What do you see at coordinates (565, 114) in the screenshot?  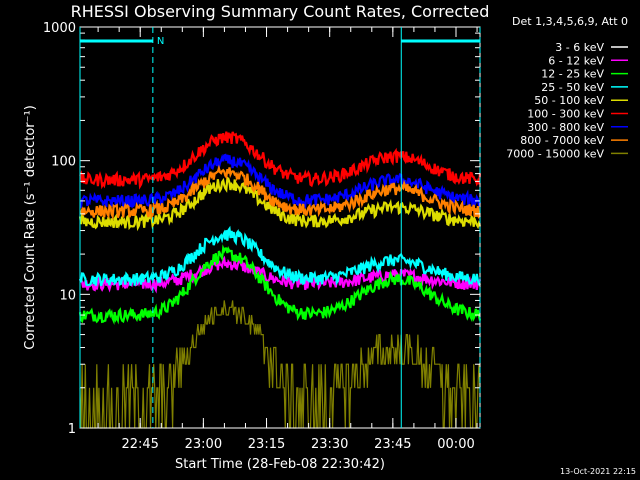 I see `legend-label-5: 100 - 300 keV` at bounding box center [565, 114].